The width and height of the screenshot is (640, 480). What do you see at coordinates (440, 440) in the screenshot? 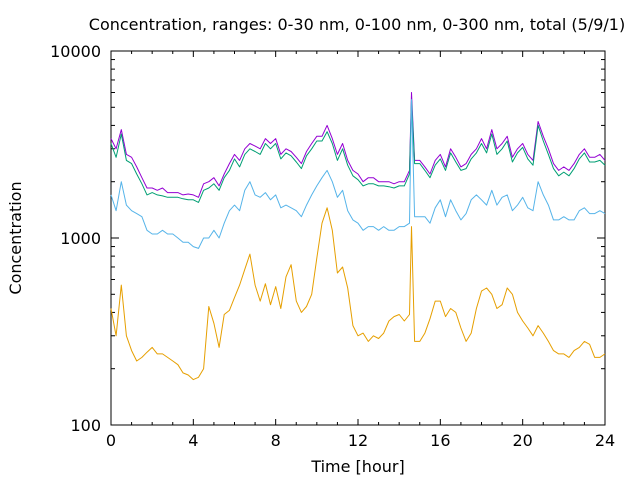
I see `x-tick-label: 16` at bounding box center [440, 440].